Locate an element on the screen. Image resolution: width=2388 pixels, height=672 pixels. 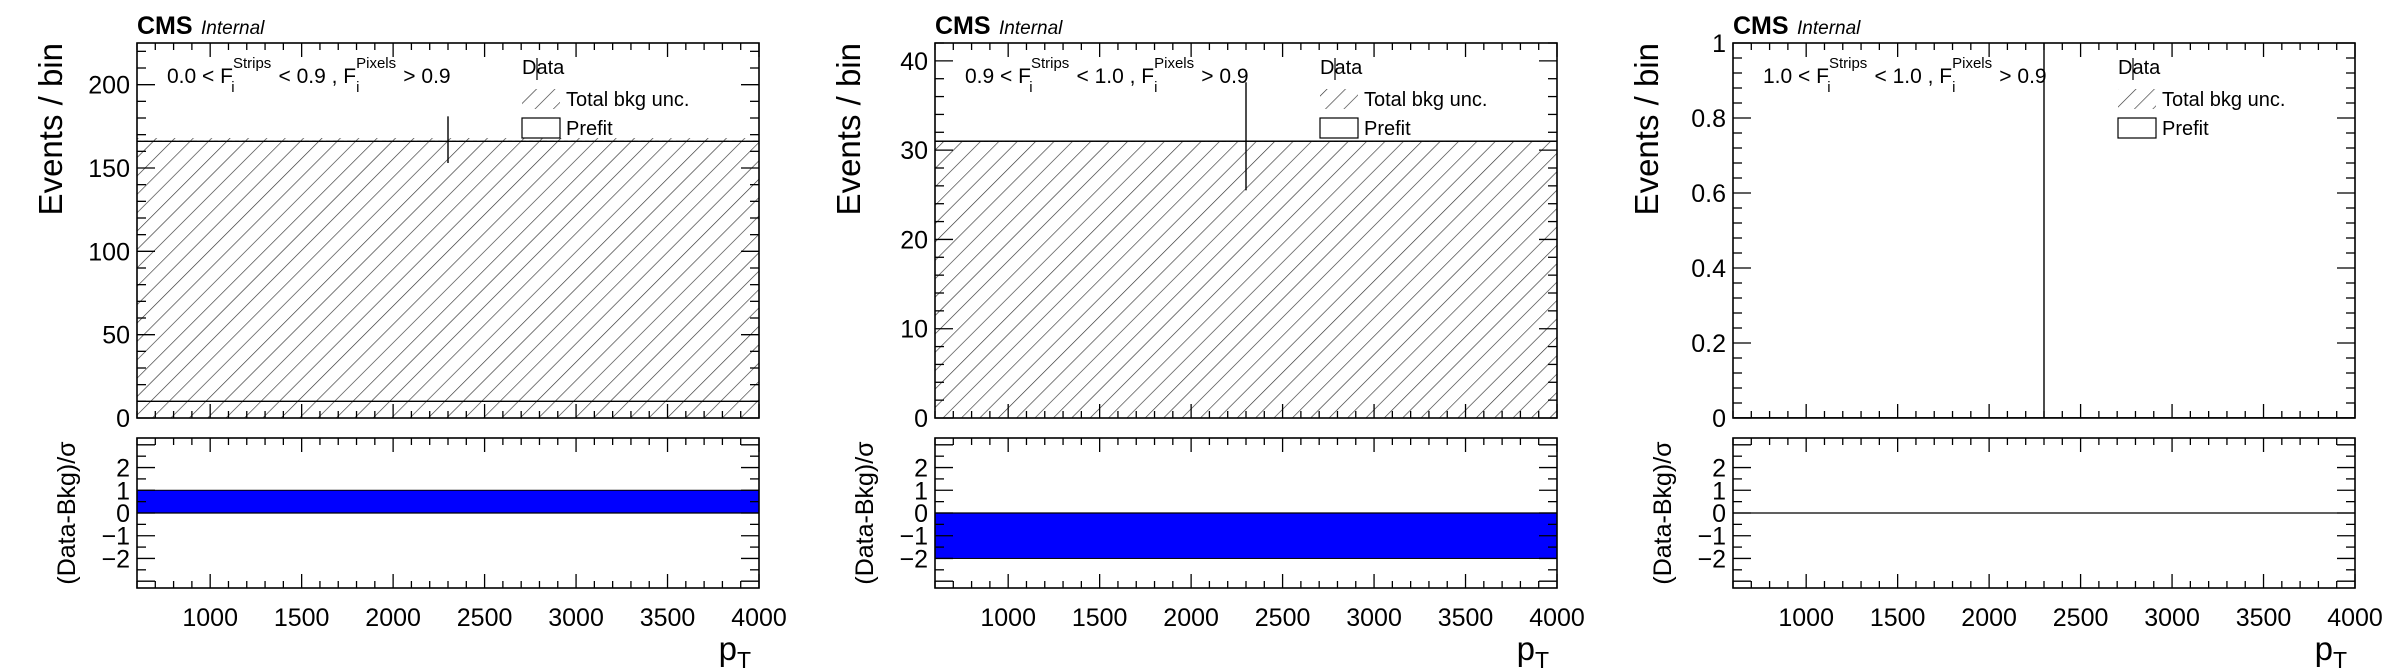
y-tick-label: 0.2 is located at coordinates (1708, 344).